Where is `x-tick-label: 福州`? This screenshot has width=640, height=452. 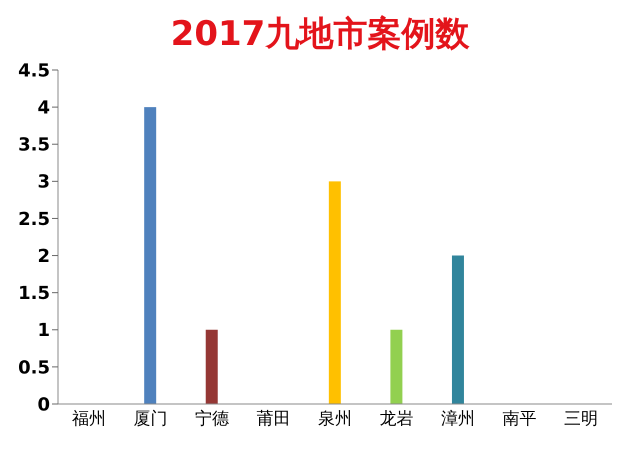 x-tick-label: 福州 is located at coordinates (89, 419).